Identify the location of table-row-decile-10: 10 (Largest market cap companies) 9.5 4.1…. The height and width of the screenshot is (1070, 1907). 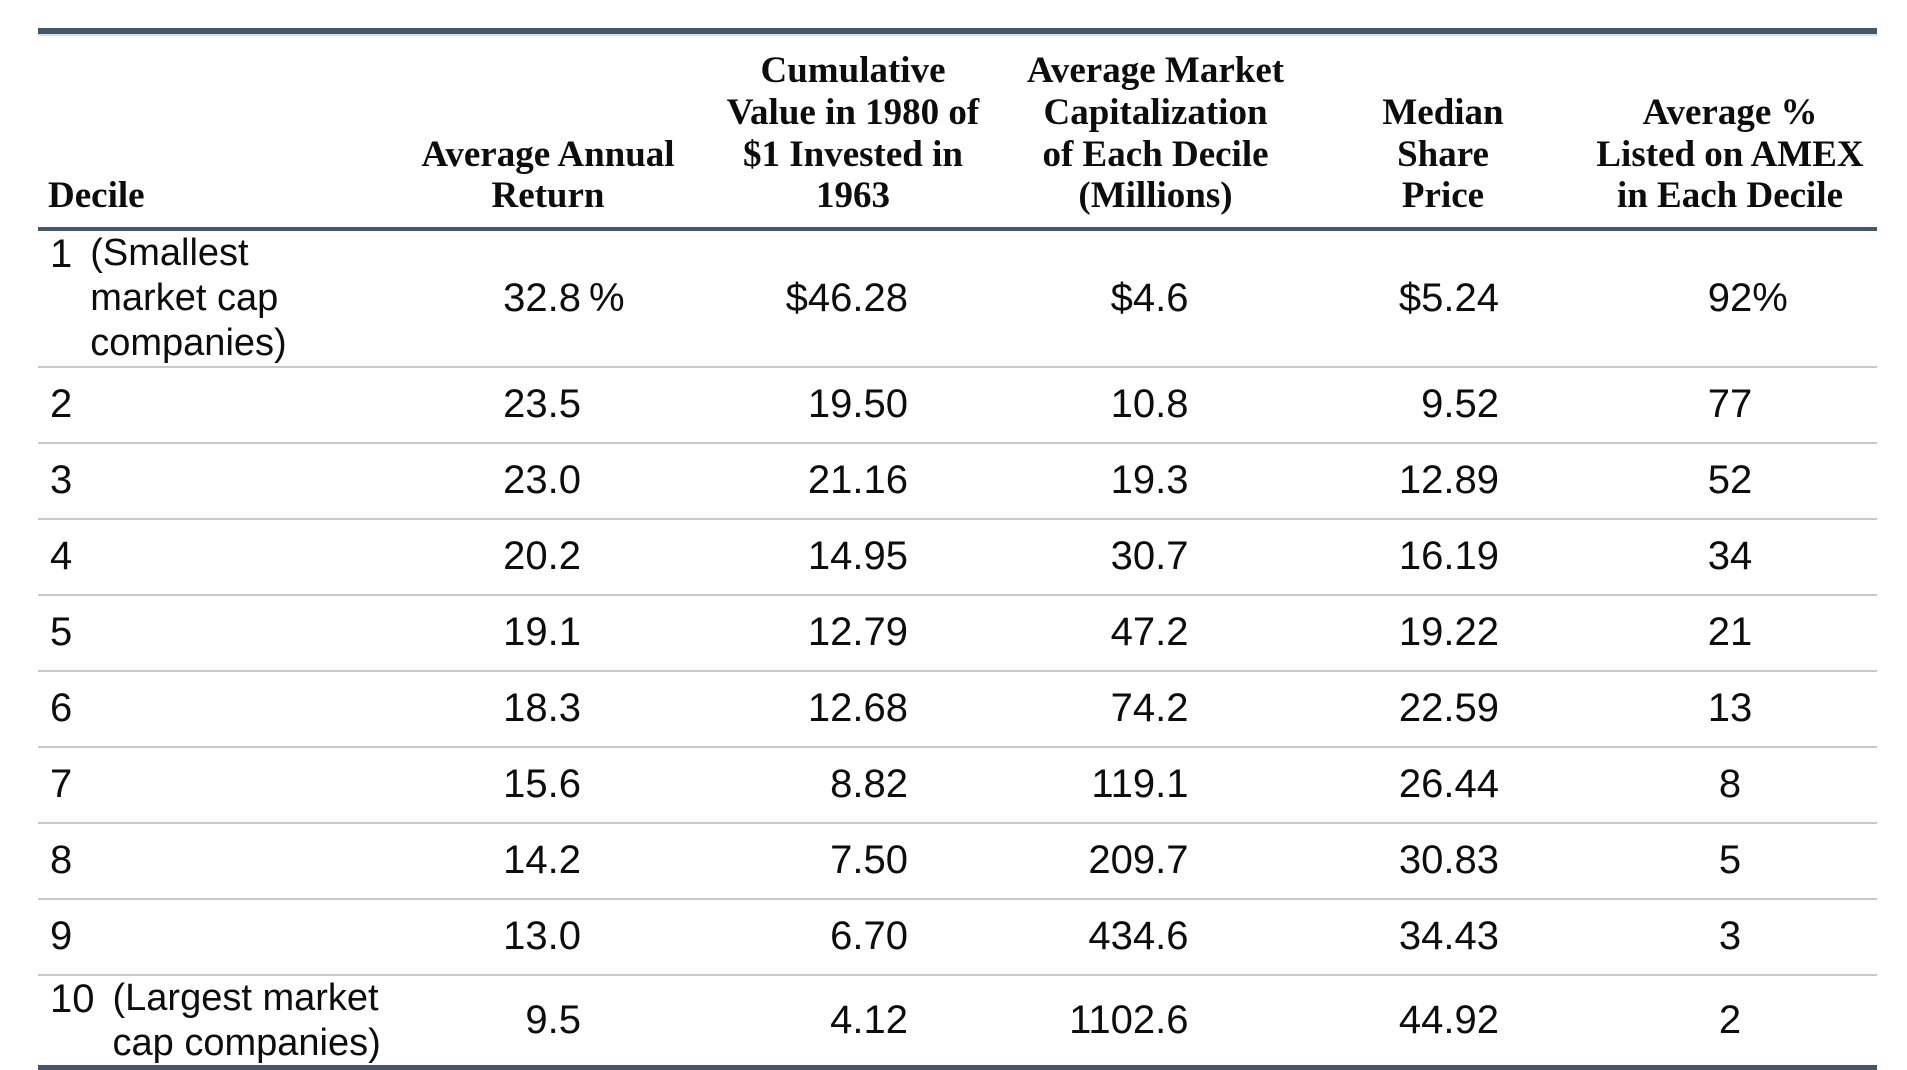
(957, 1022).